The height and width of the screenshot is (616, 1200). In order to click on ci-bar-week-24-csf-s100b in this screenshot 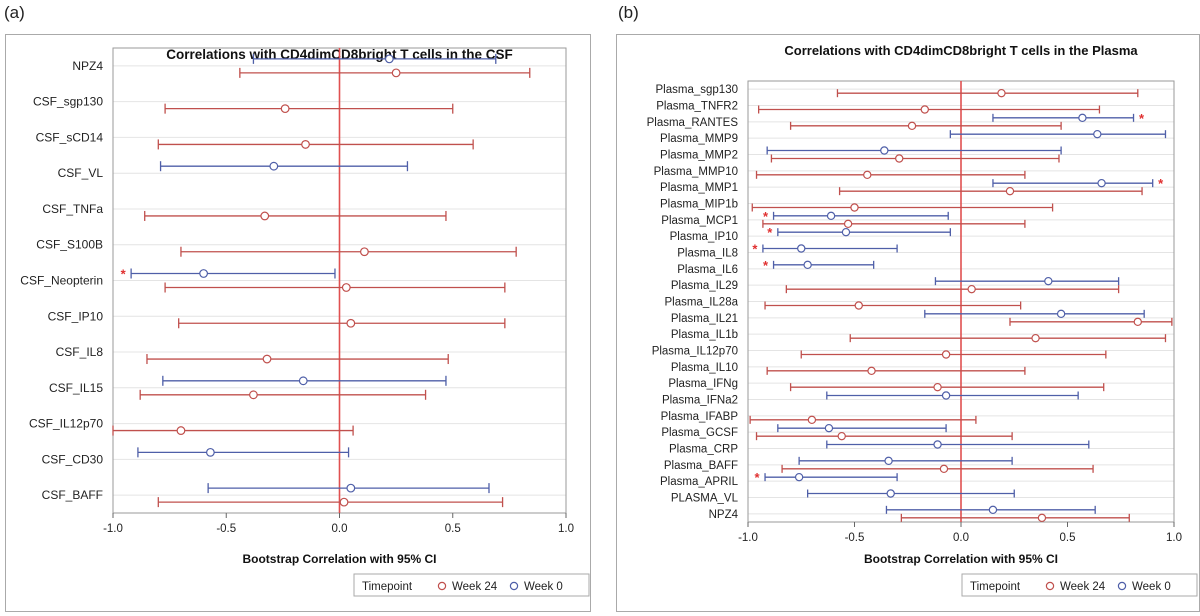, I will do `click(348, 251)`.